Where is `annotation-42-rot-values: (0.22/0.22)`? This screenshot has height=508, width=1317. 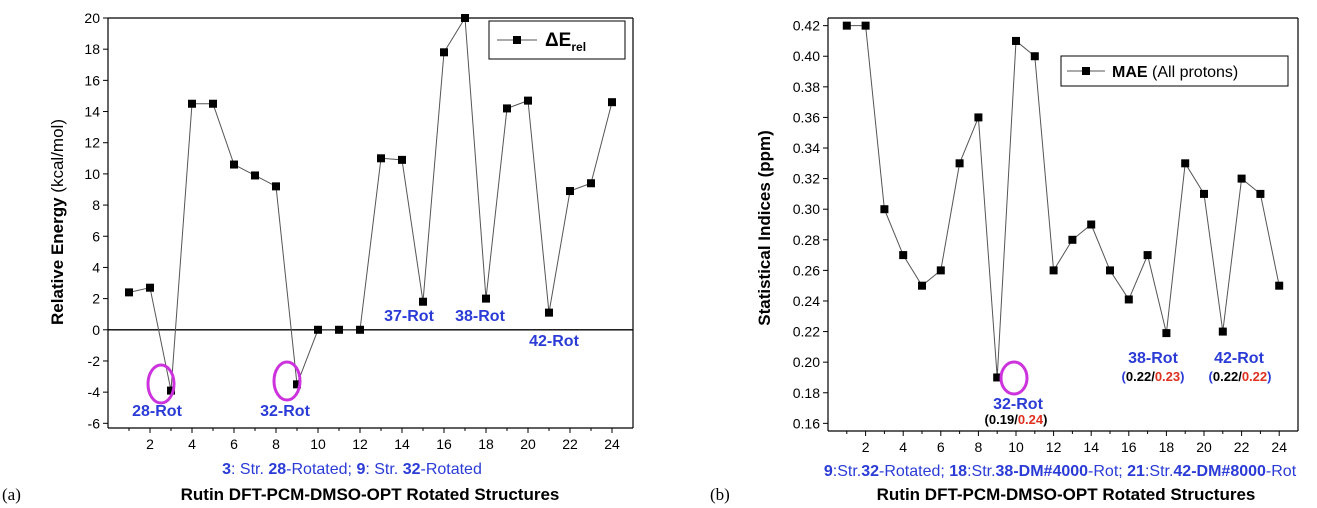
annotation-42-rot-values: (0.22/0.22) is located at coordinates (1240, 376).